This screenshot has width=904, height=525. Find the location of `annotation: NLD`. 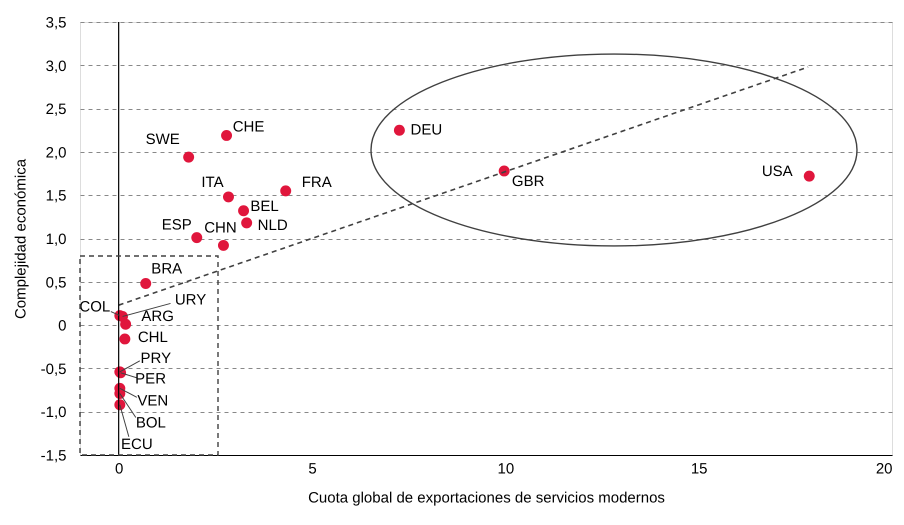

annotation: NLD is located at coordinates (273, 225).